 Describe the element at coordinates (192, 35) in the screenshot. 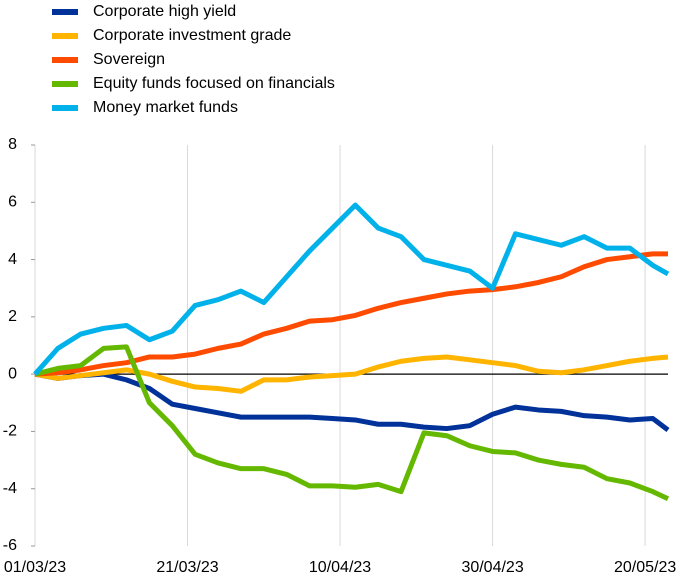

I see `legend-label: Corporate investment grade` at that location.